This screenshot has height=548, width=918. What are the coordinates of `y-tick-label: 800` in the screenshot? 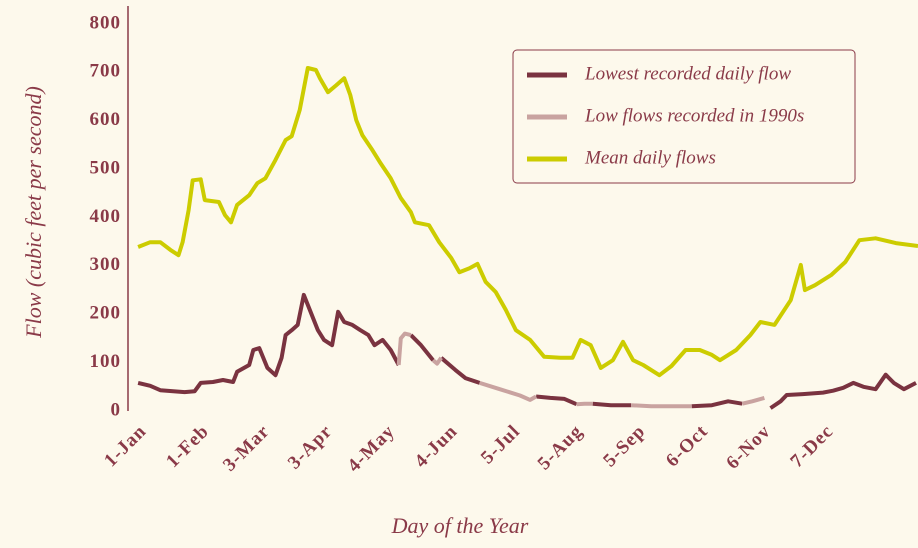 It's located at (106, 22).